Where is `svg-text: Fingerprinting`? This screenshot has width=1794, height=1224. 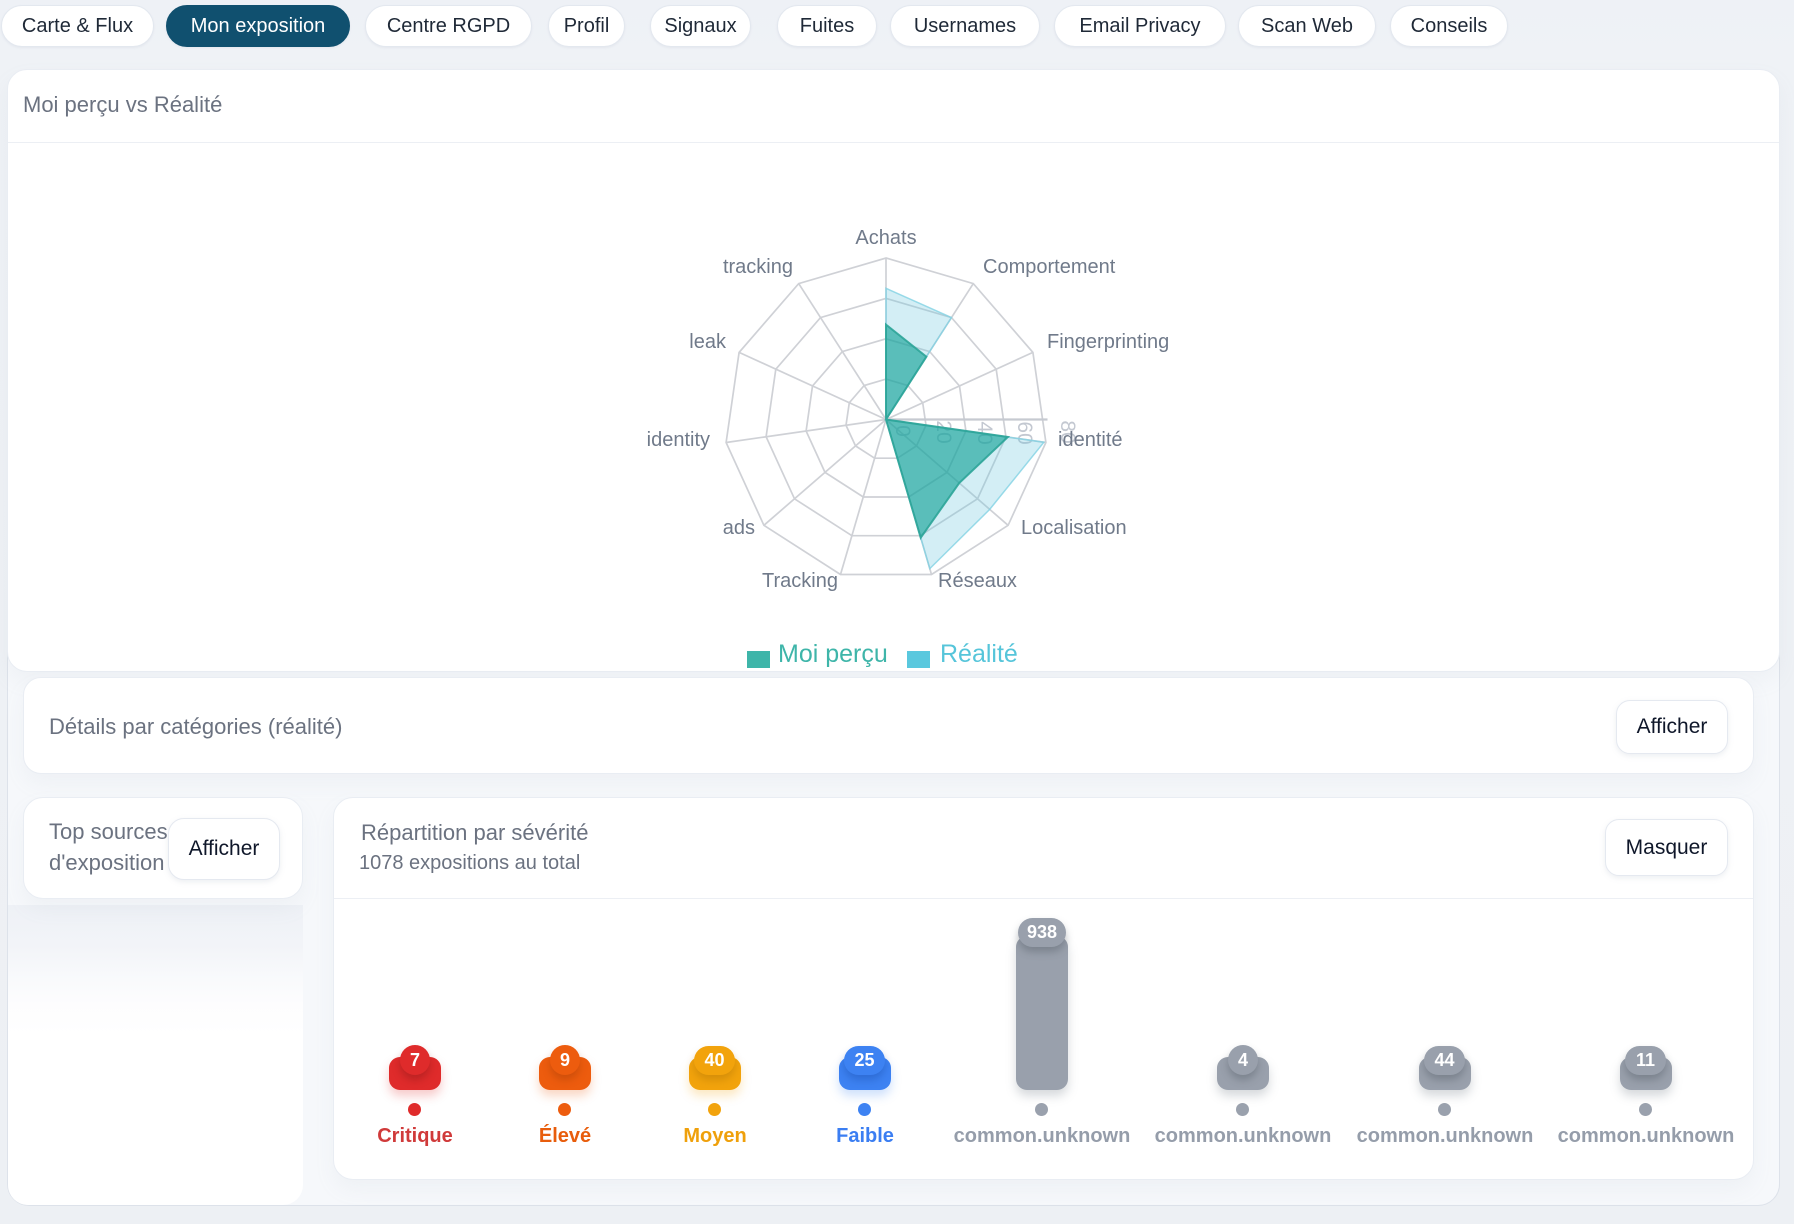 svg-text: Fingerprinting is located at coordinates (1108, 342).